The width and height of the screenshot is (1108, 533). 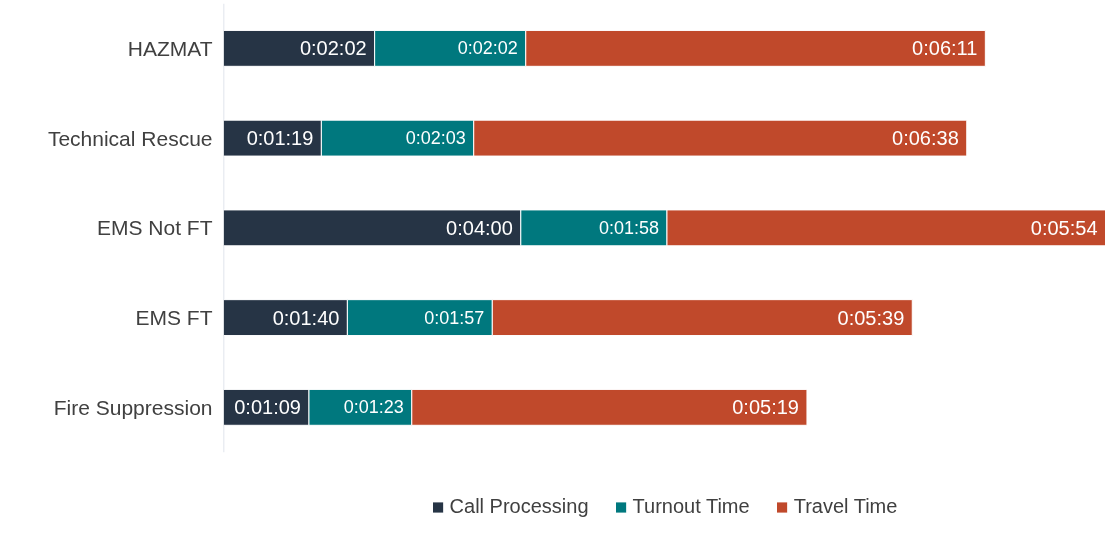 What do you see at coordinates (479, 227) in the screenshot?
I see `data-label: 0:04:00` at bounding box center [479, 227].